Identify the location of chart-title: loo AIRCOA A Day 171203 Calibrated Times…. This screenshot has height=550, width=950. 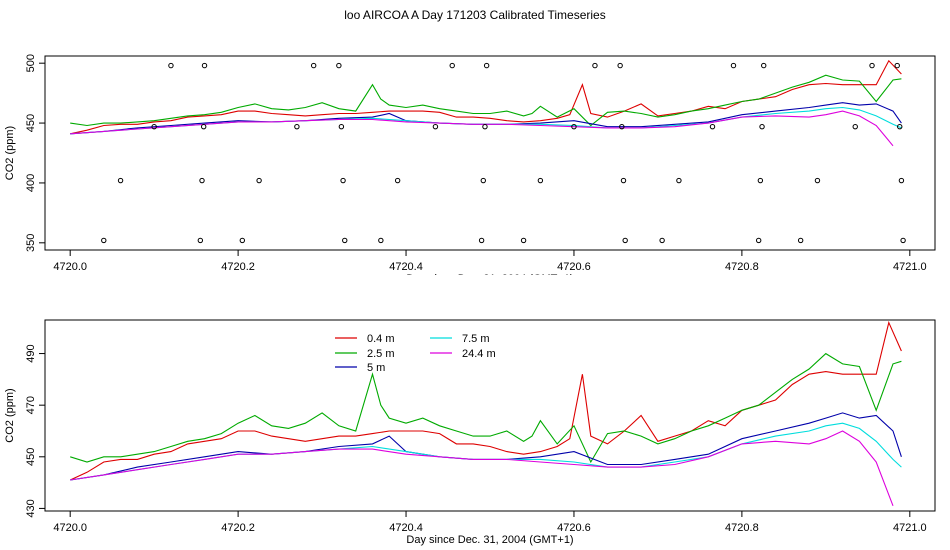
(475, 15).